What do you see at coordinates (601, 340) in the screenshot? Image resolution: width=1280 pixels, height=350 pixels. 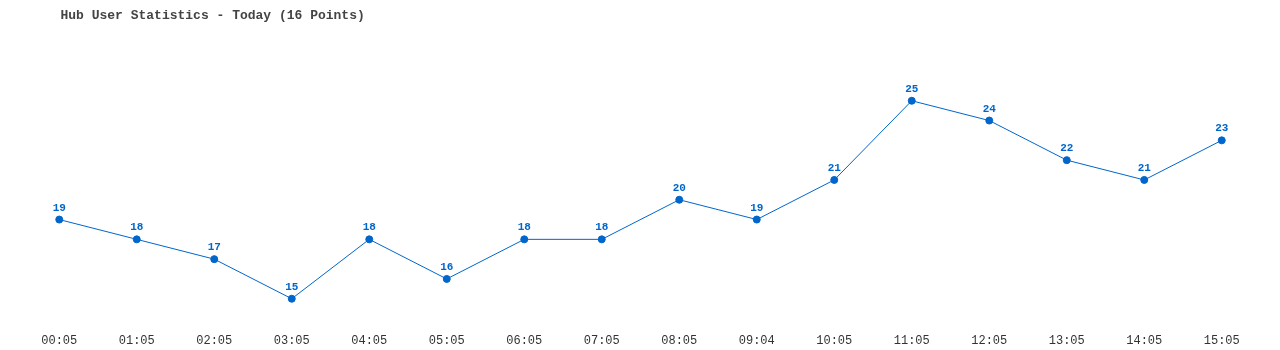 I see `x-tick-label: 07:05` at bounding box center [601, 340].